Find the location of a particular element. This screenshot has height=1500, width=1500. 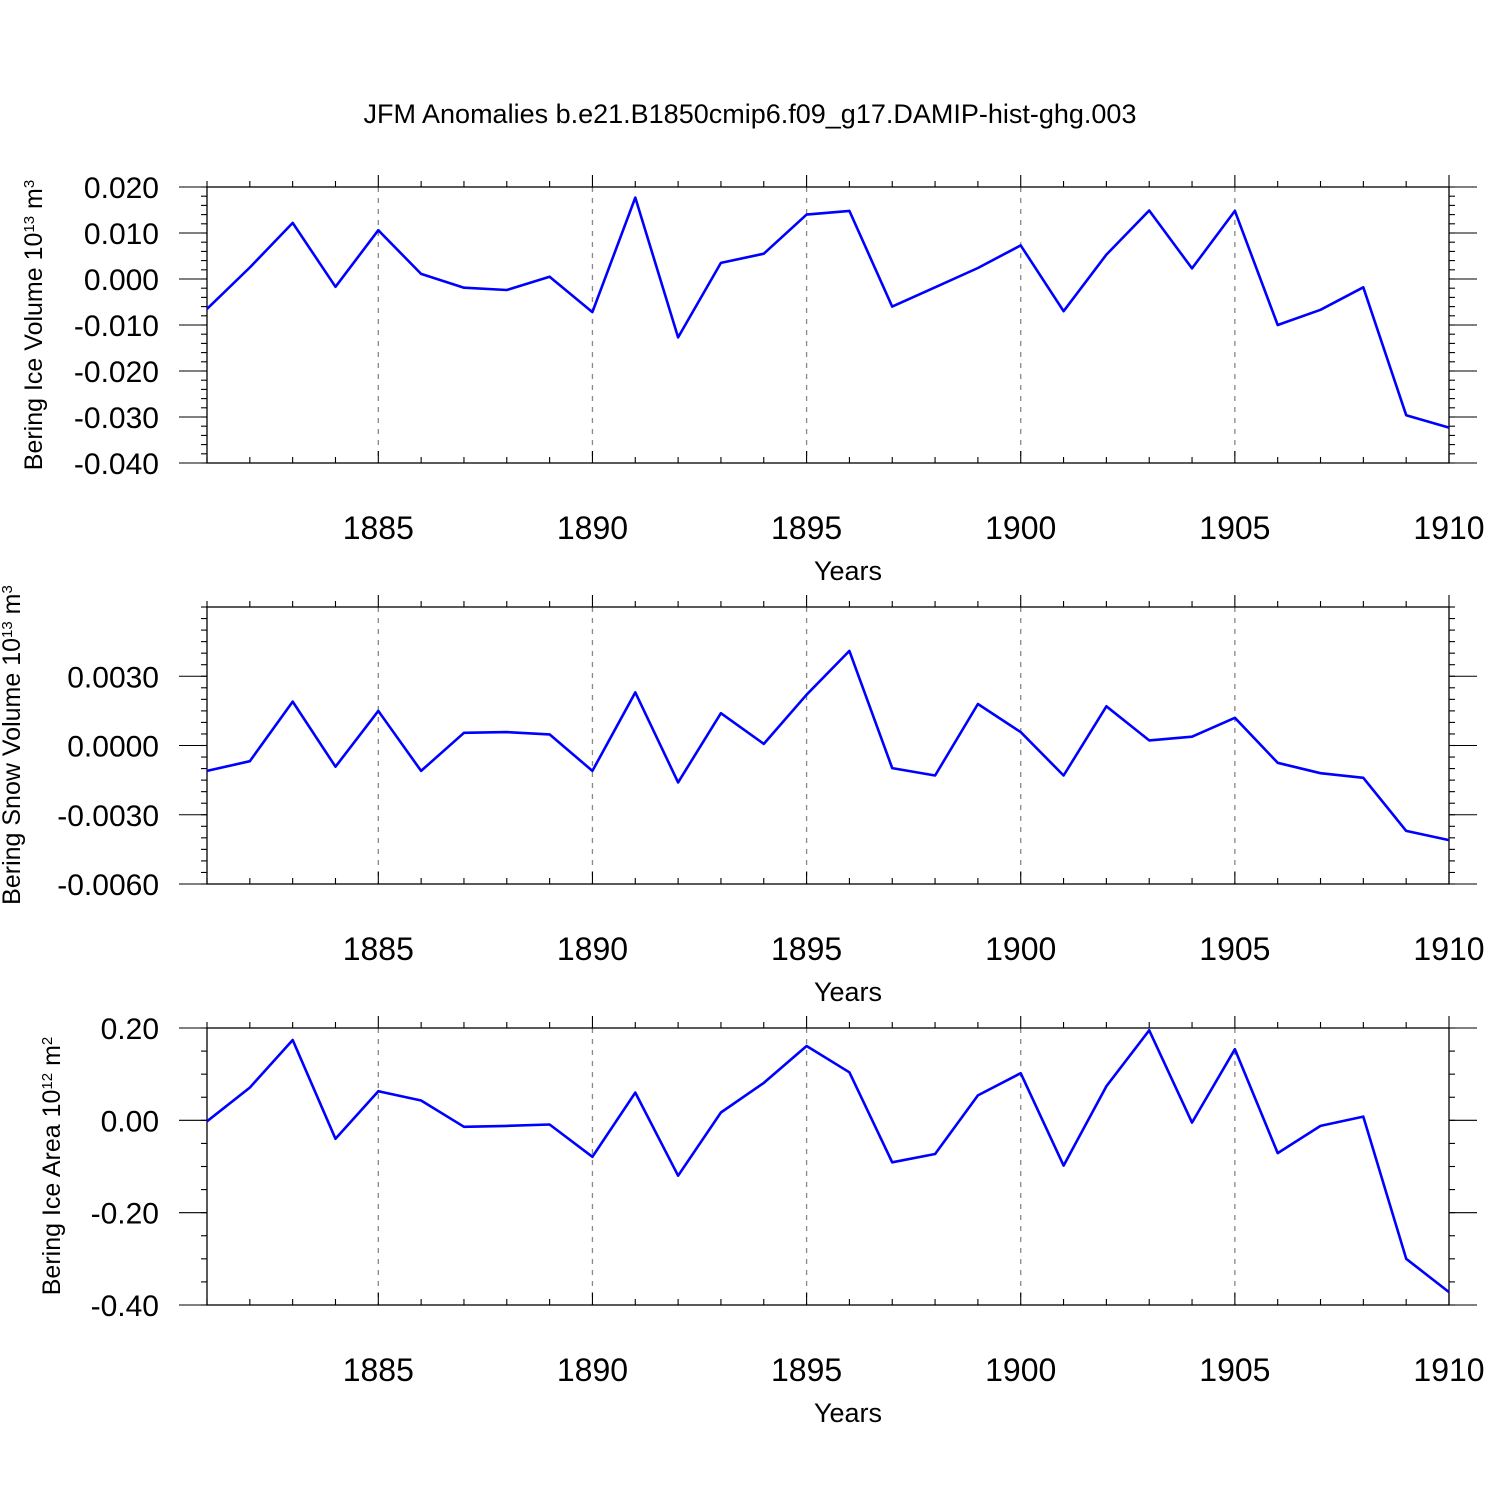

y-tick-label: 0.0030 is located at coordinates (113, 677).